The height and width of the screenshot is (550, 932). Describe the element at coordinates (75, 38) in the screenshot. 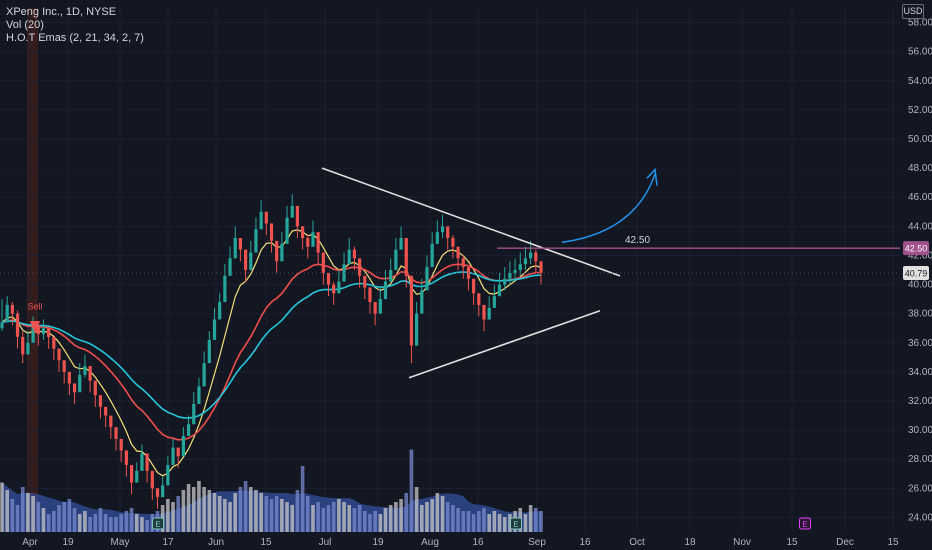

I see `ema-indicator-label: H.O.T Emas (2, 21, 34, 2, 7)` at that location.